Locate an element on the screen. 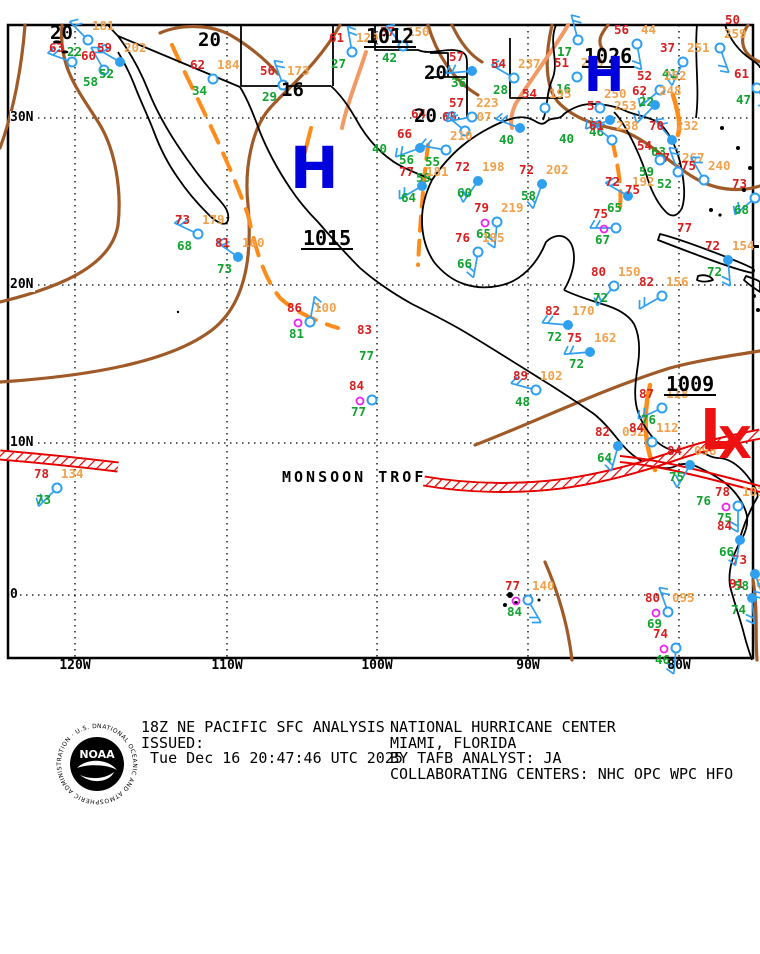 This screenshot has width=760, height=954. station-value: 51 is located at coordinates (561, 62).